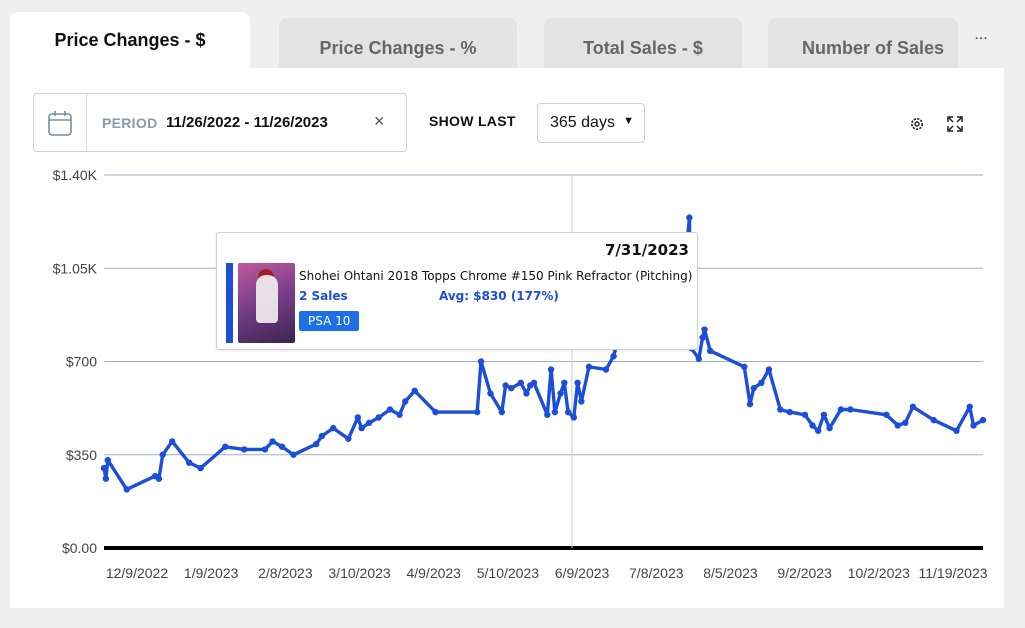 The height and width of the screenshot is (628, 1025). Describe the element at coordinates (285, 573) in the screenshot. I see `x-tick-label: 2/8/2023` at that location.